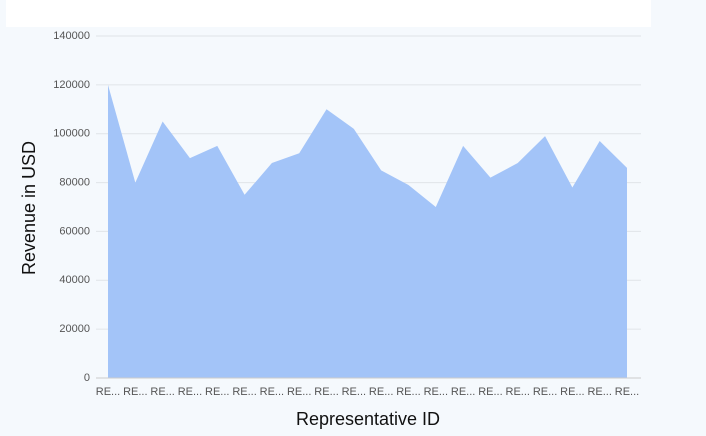  Describe the element at coordinates (328, 13) in the screenshot. I see `header-bar` at that location.